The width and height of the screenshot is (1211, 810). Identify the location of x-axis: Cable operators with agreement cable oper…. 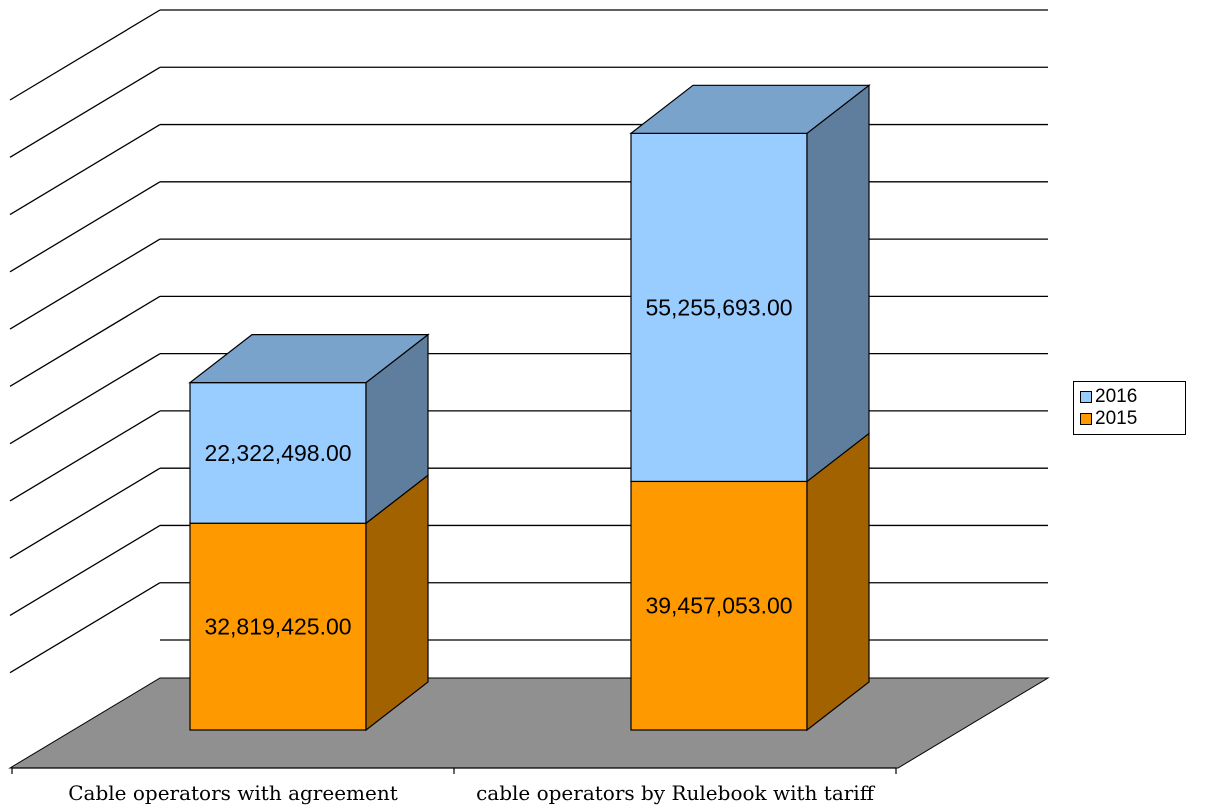
(454, 786).